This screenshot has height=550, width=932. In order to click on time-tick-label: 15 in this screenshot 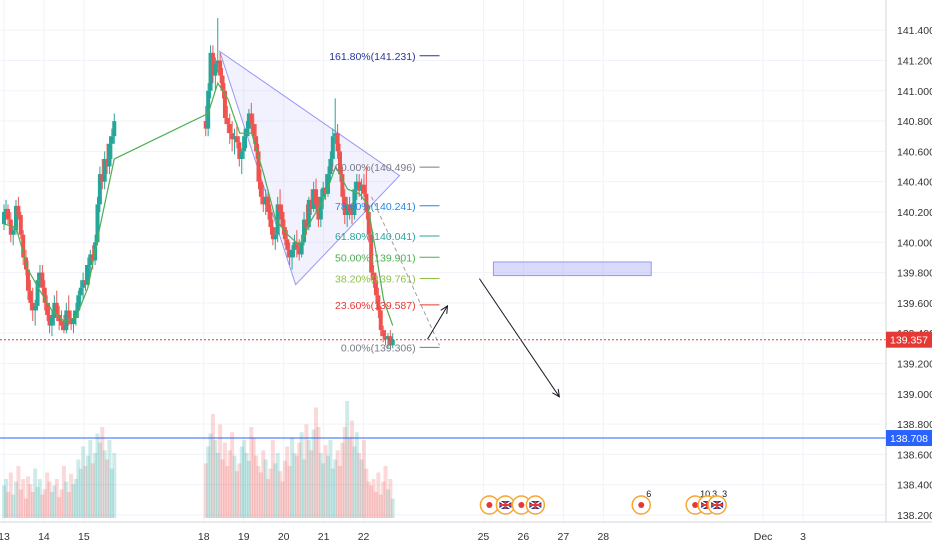, I will do `click(84, 537)`.